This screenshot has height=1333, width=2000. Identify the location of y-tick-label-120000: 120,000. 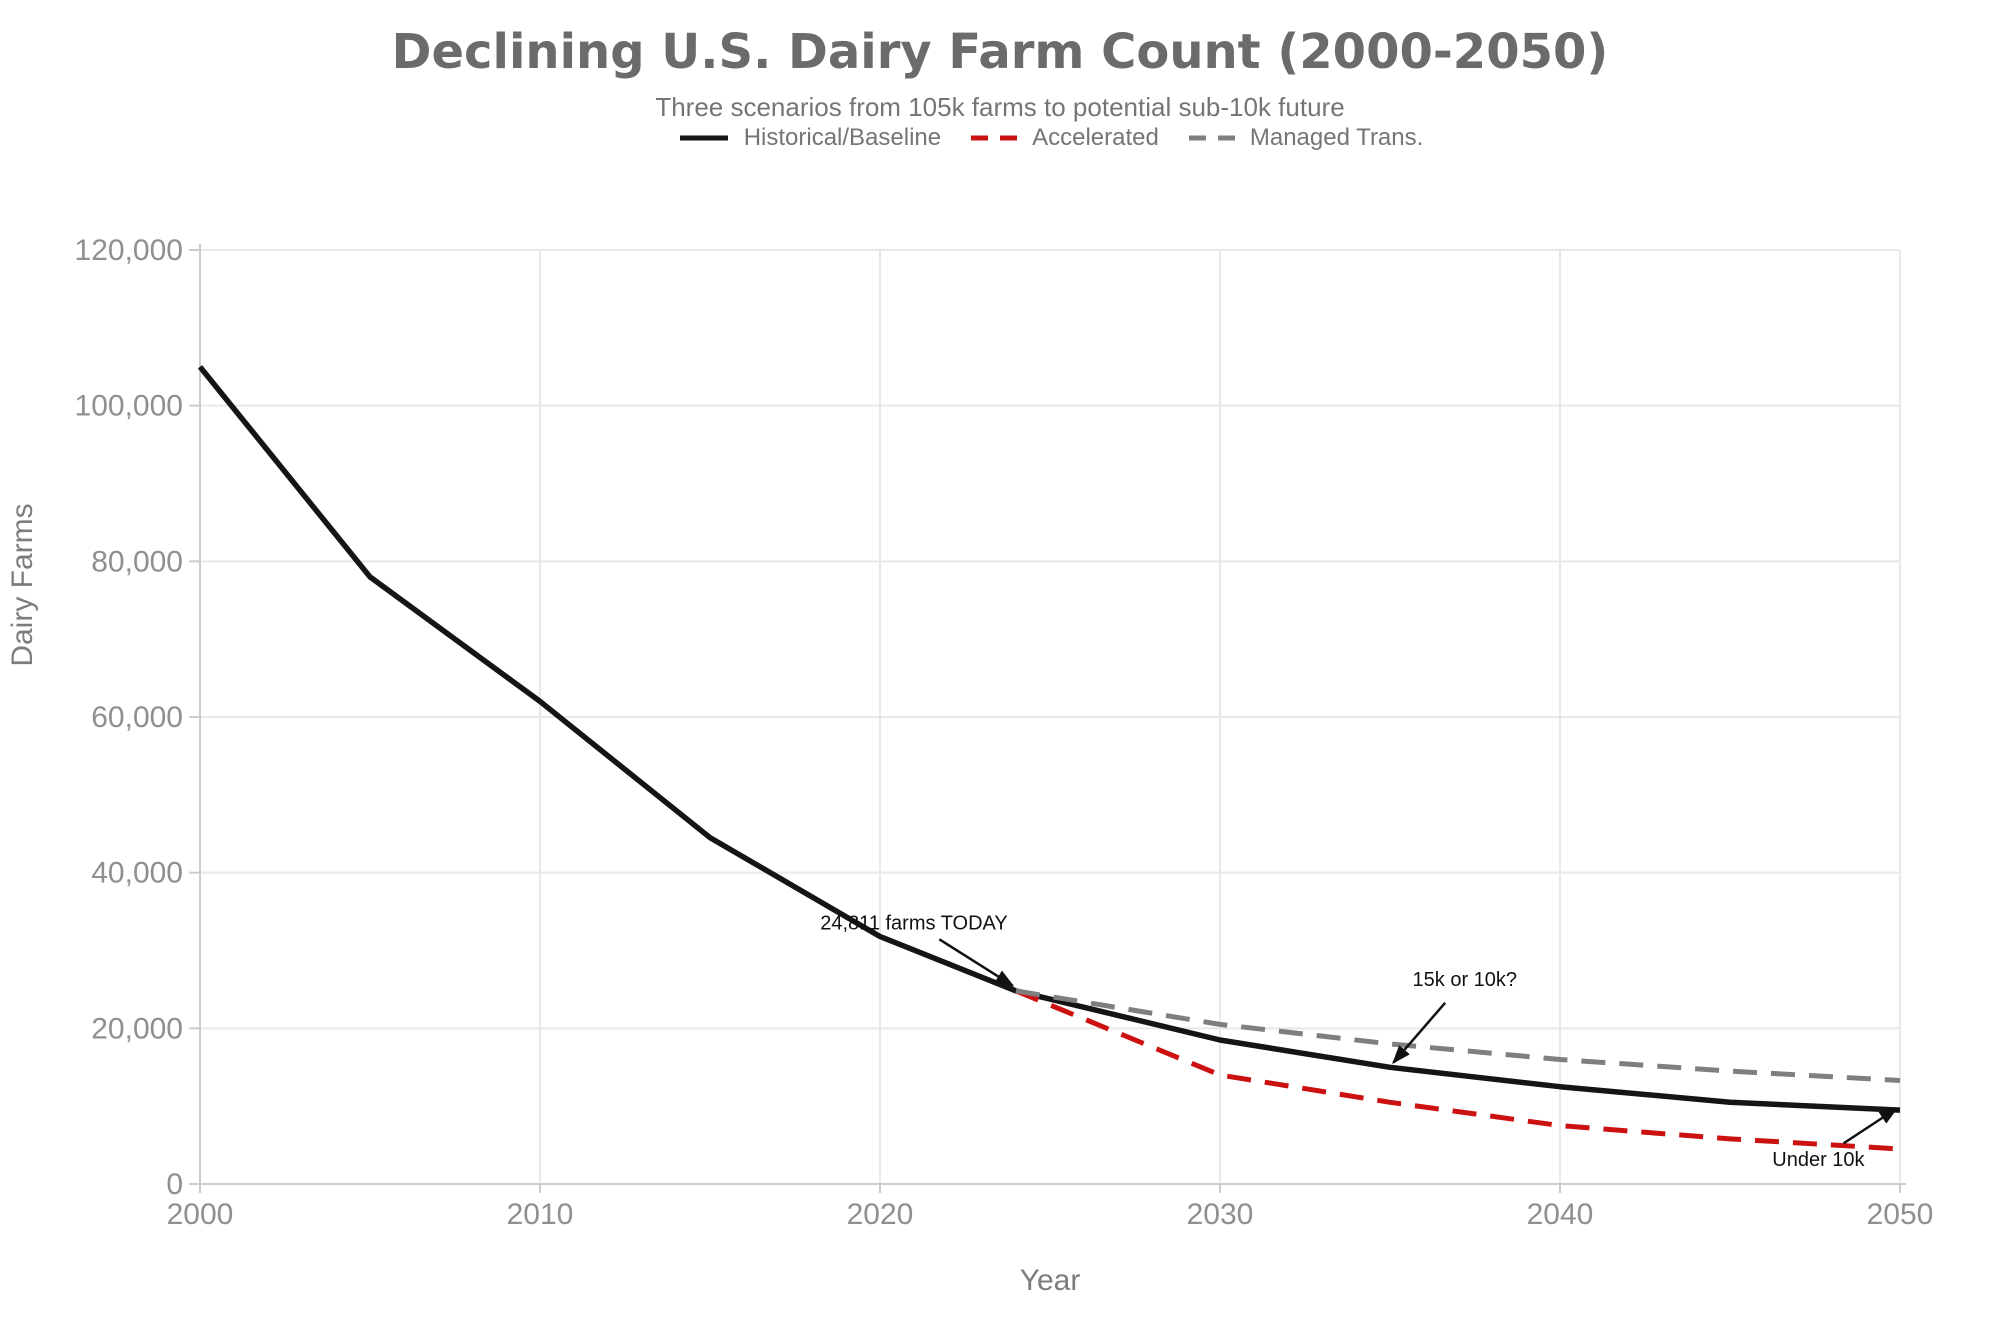
(129, 250).